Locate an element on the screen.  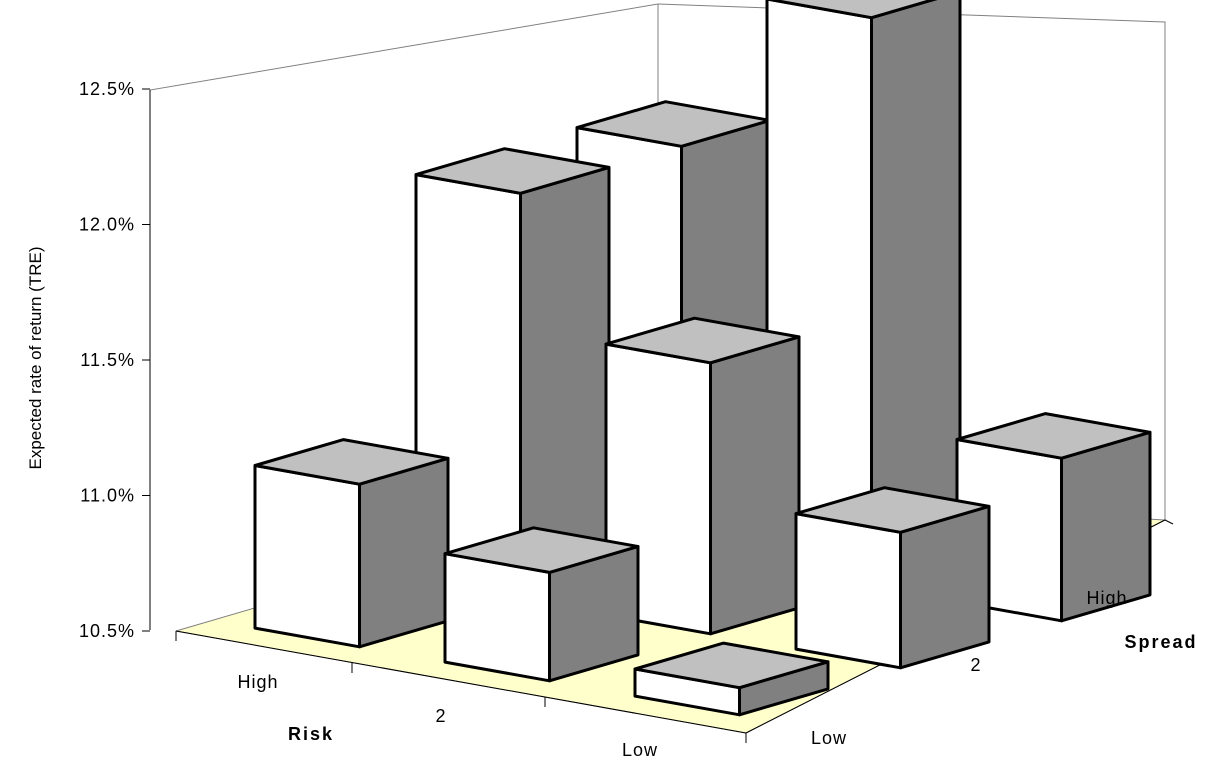
x-axis-title: Risk is located at coordinates (311, 734).